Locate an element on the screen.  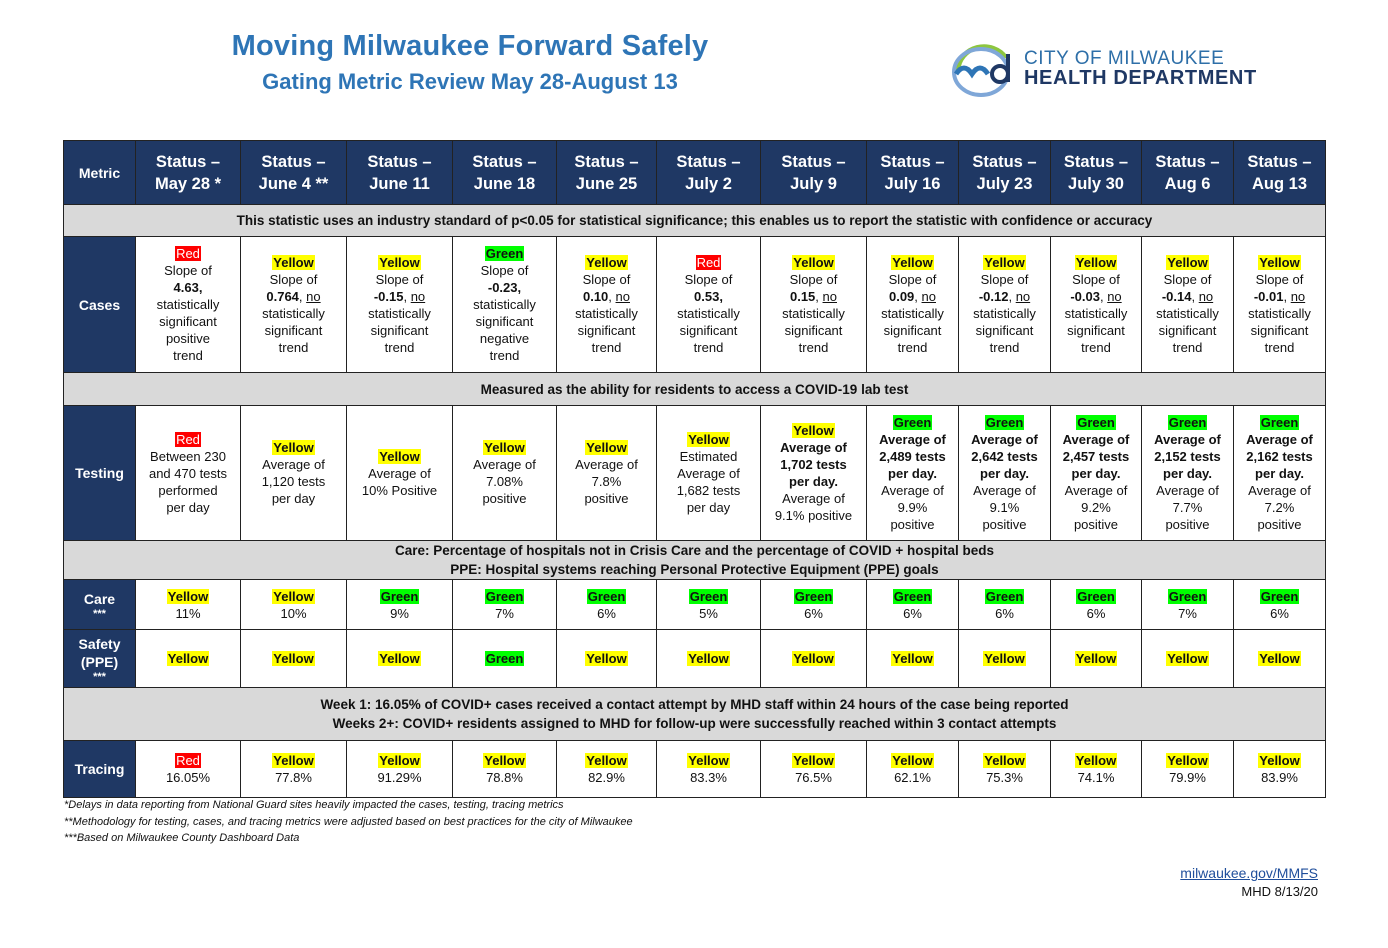
column-header: Status – June 18 is located at coordinates (504, 172).